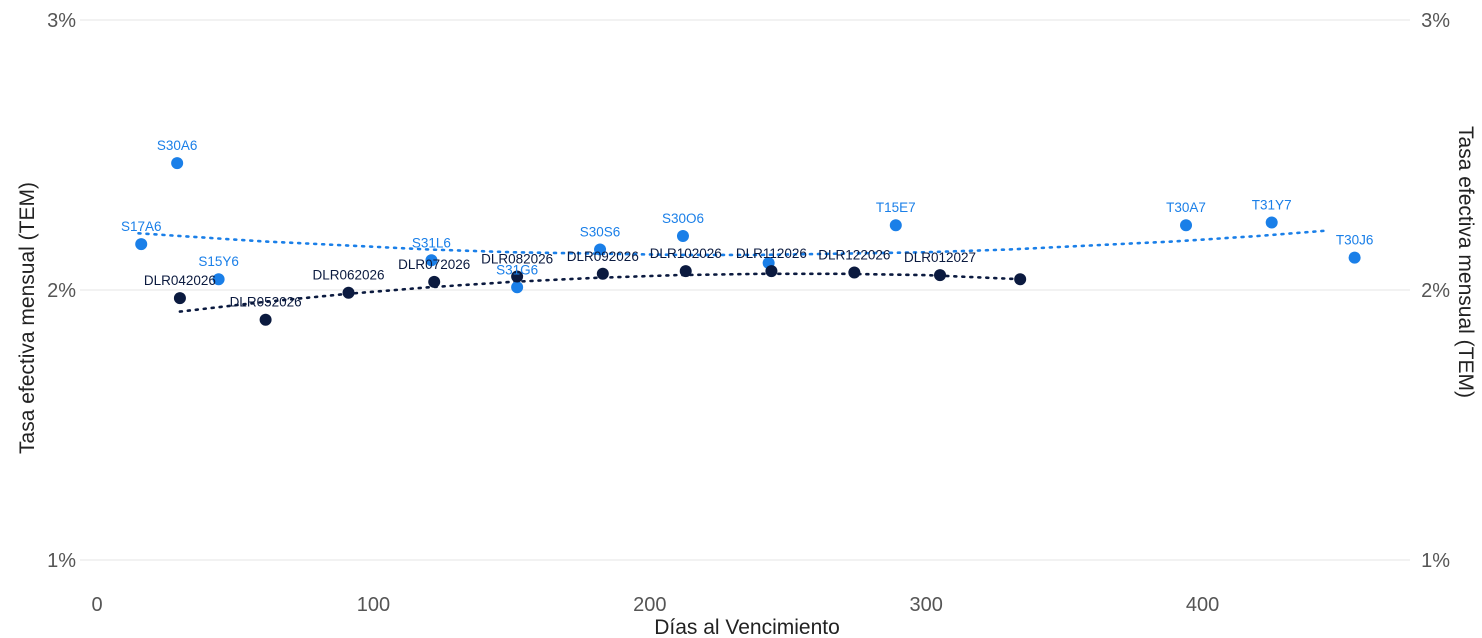 This screenshot has height=638, width=1482. What do you see at coordinates (854, 254) in the screenshot?
I see `point-label: DLR122026` at bounding box center [854, 254].